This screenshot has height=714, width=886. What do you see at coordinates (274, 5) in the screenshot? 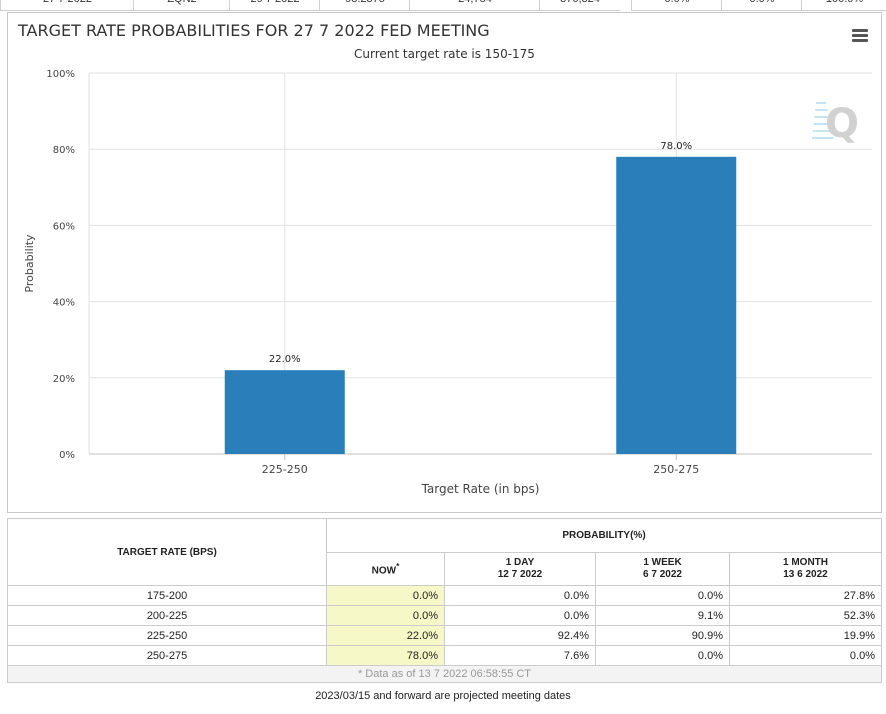
I see `strip-cell: 29 7 2022` at bounding box center [274, 5].